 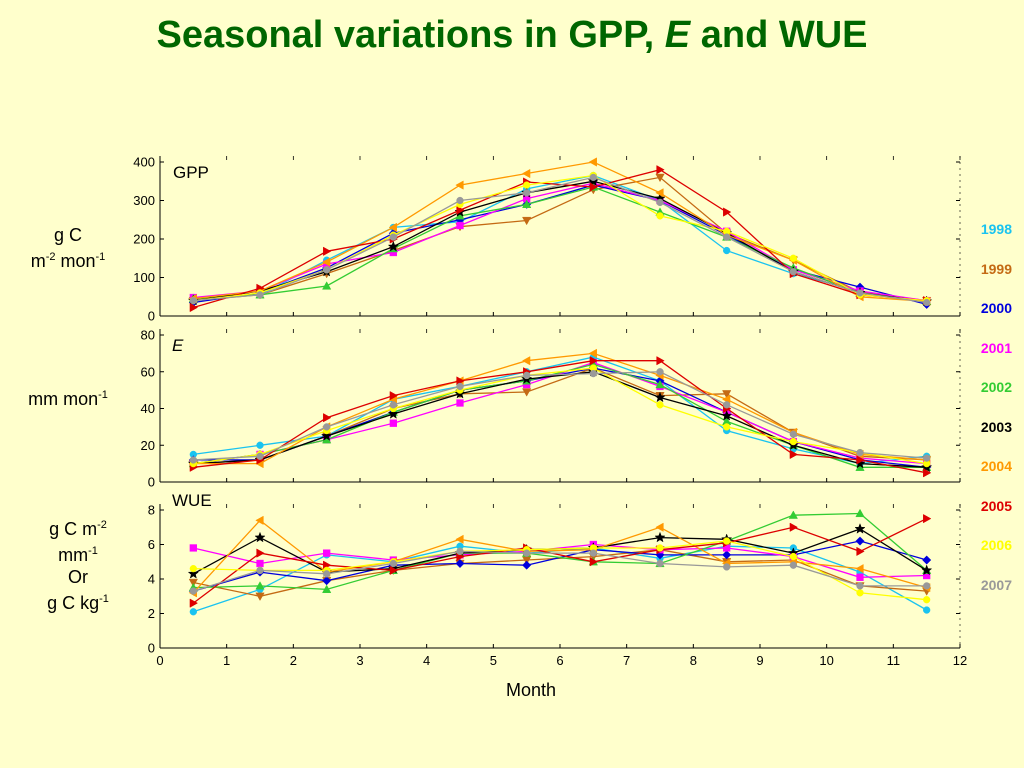 I want to click on x-tick-label: 2, so click(x=293, y=660).